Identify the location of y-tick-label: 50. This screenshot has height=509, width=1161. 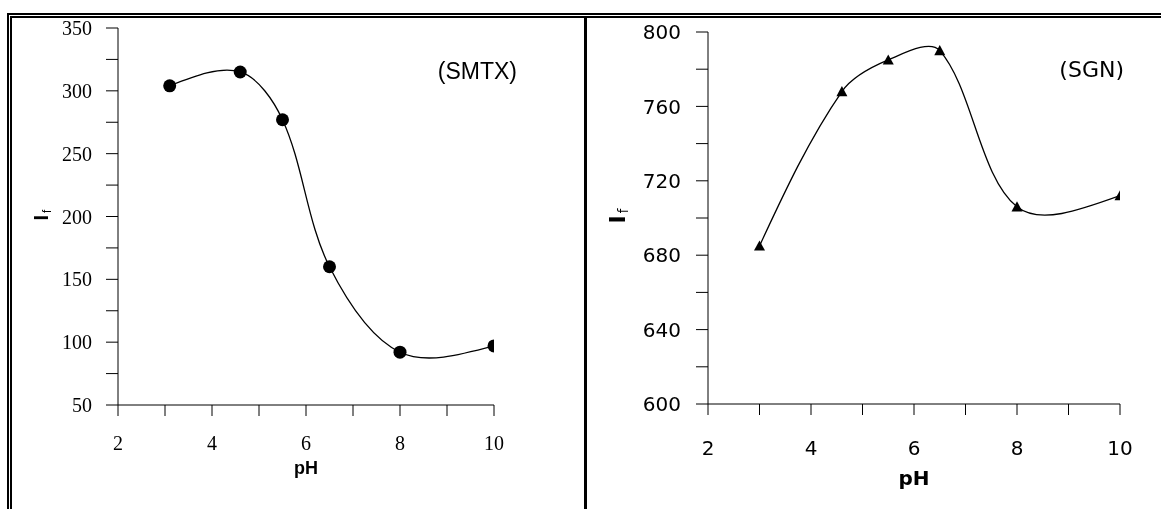
(82, 405).